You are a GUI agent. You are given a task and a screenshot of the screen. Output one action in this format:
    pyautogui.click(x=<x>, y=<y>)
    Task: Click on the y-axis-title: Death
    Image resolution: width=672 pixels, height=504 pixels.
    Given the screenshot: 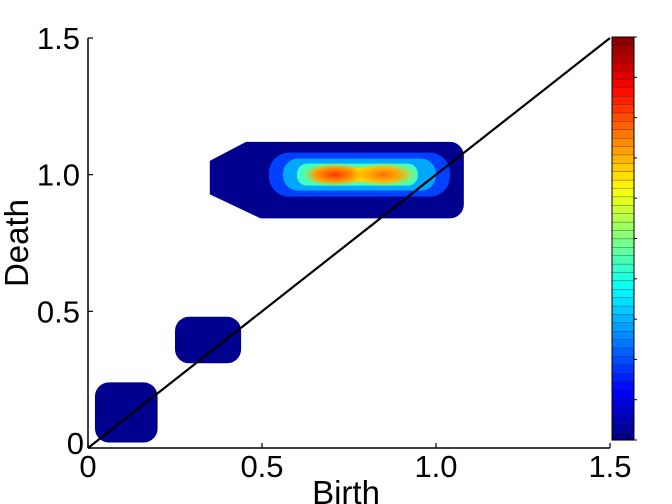 What is the action you would take?
    pyautogui.click(x=17, y=243)
    